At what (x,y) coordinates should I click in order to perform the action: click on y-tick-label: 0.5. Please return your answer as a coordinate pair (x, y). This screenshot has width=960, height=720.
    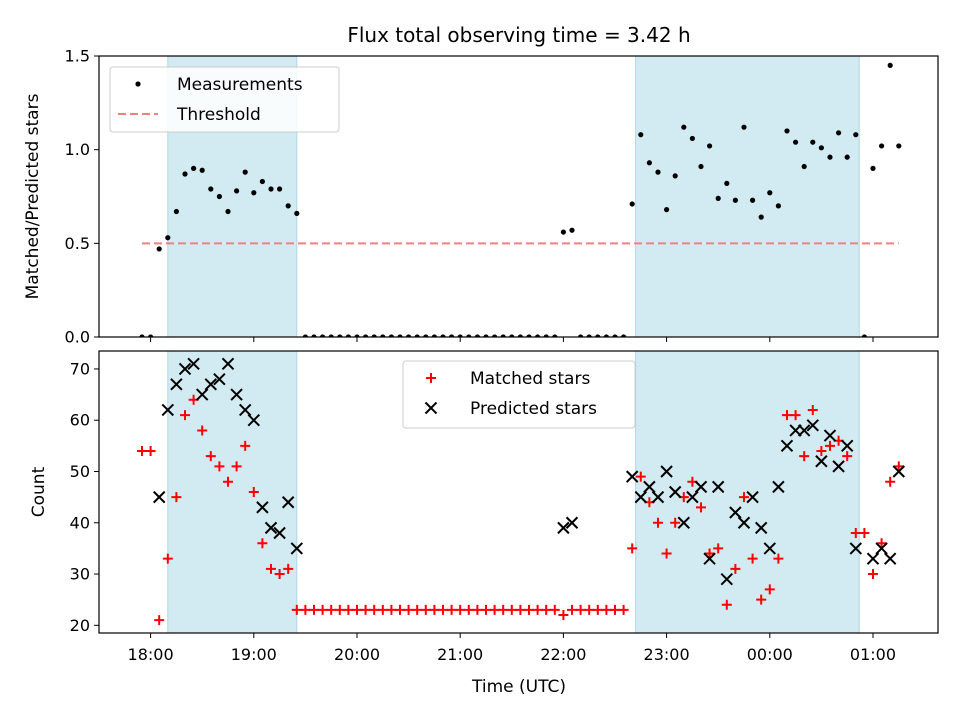
    Looking at the image, I should click on (77, 243).